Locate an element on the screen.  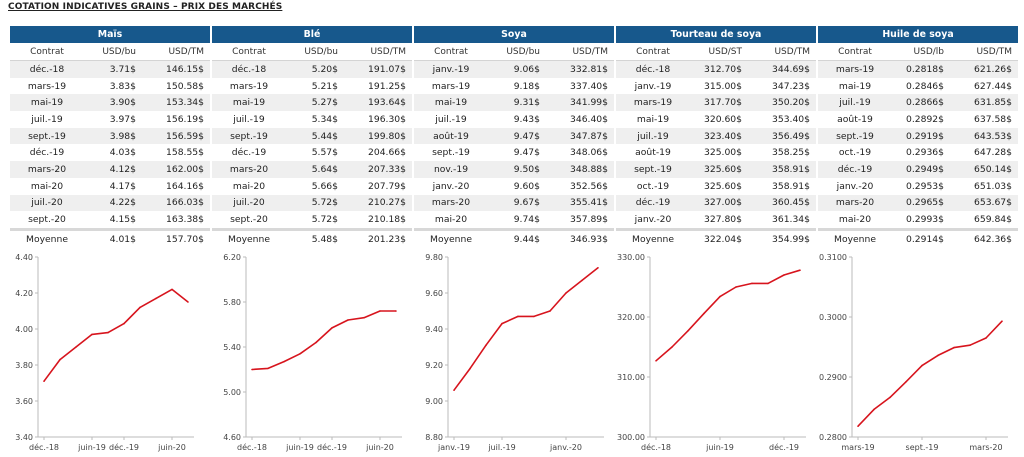
price-cell: 9.31$ is located at coordinates (516, 103).